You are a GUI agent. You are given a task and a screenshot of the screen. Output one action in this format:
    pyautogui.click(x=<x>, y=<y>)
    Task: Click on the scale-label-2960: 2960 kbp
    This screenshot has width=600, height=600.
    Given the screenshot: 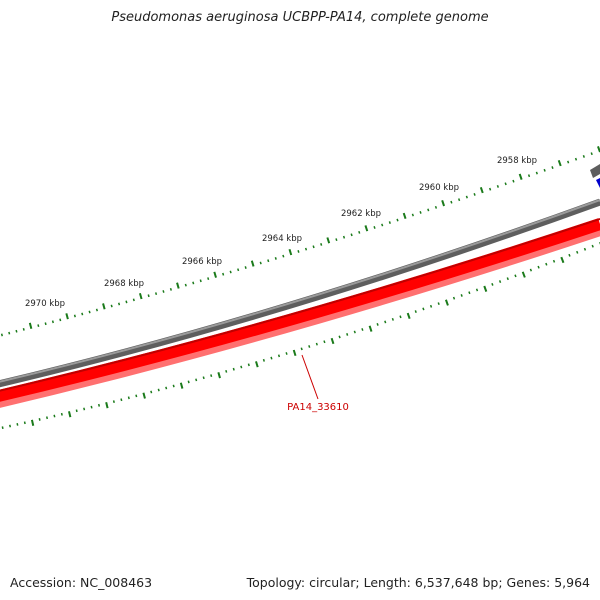 What is the action you would take?
    pyautogui.click(x=439, y=188)
    